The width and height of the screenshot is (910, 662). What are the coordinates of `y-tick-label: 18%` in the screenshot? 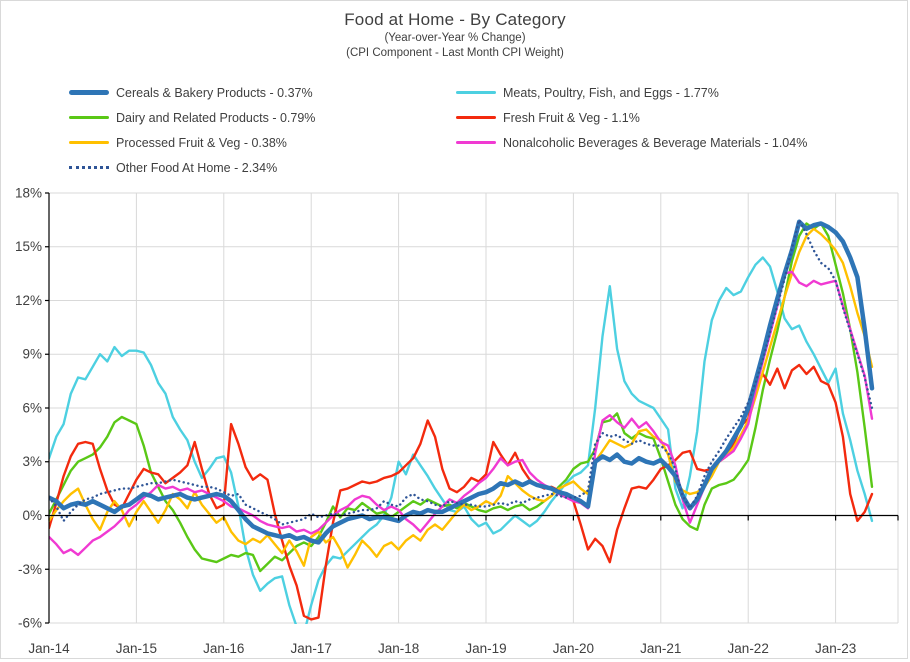 It's located at (28, 192).